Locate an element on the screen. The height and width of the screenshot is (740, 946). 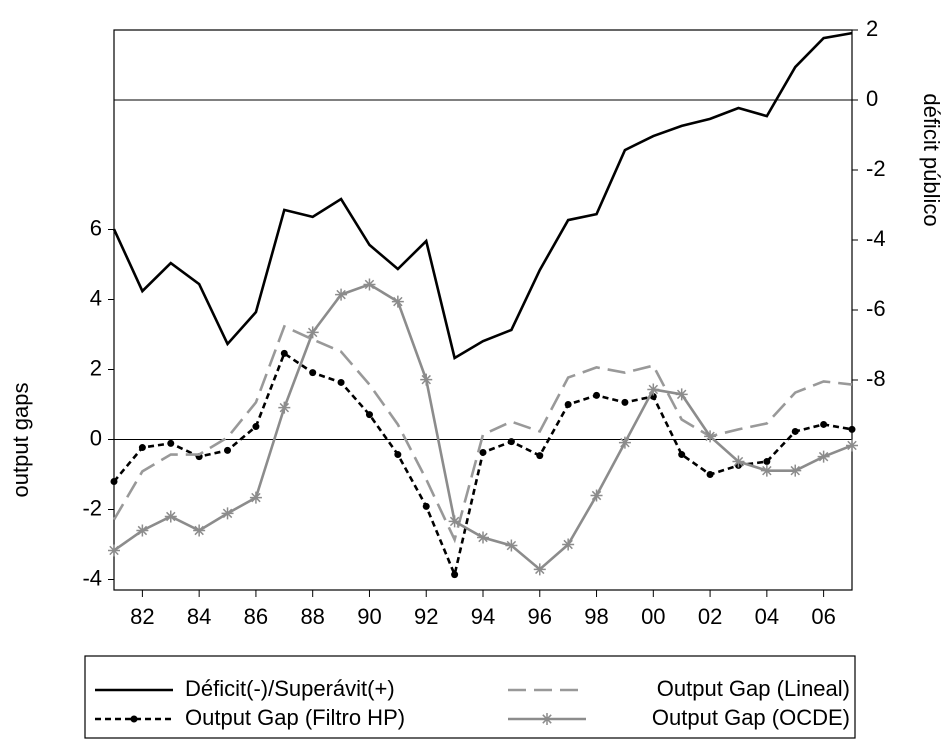
legend-label: Déficit(-)/Superávit(+) is located at coordinates (290, 688).